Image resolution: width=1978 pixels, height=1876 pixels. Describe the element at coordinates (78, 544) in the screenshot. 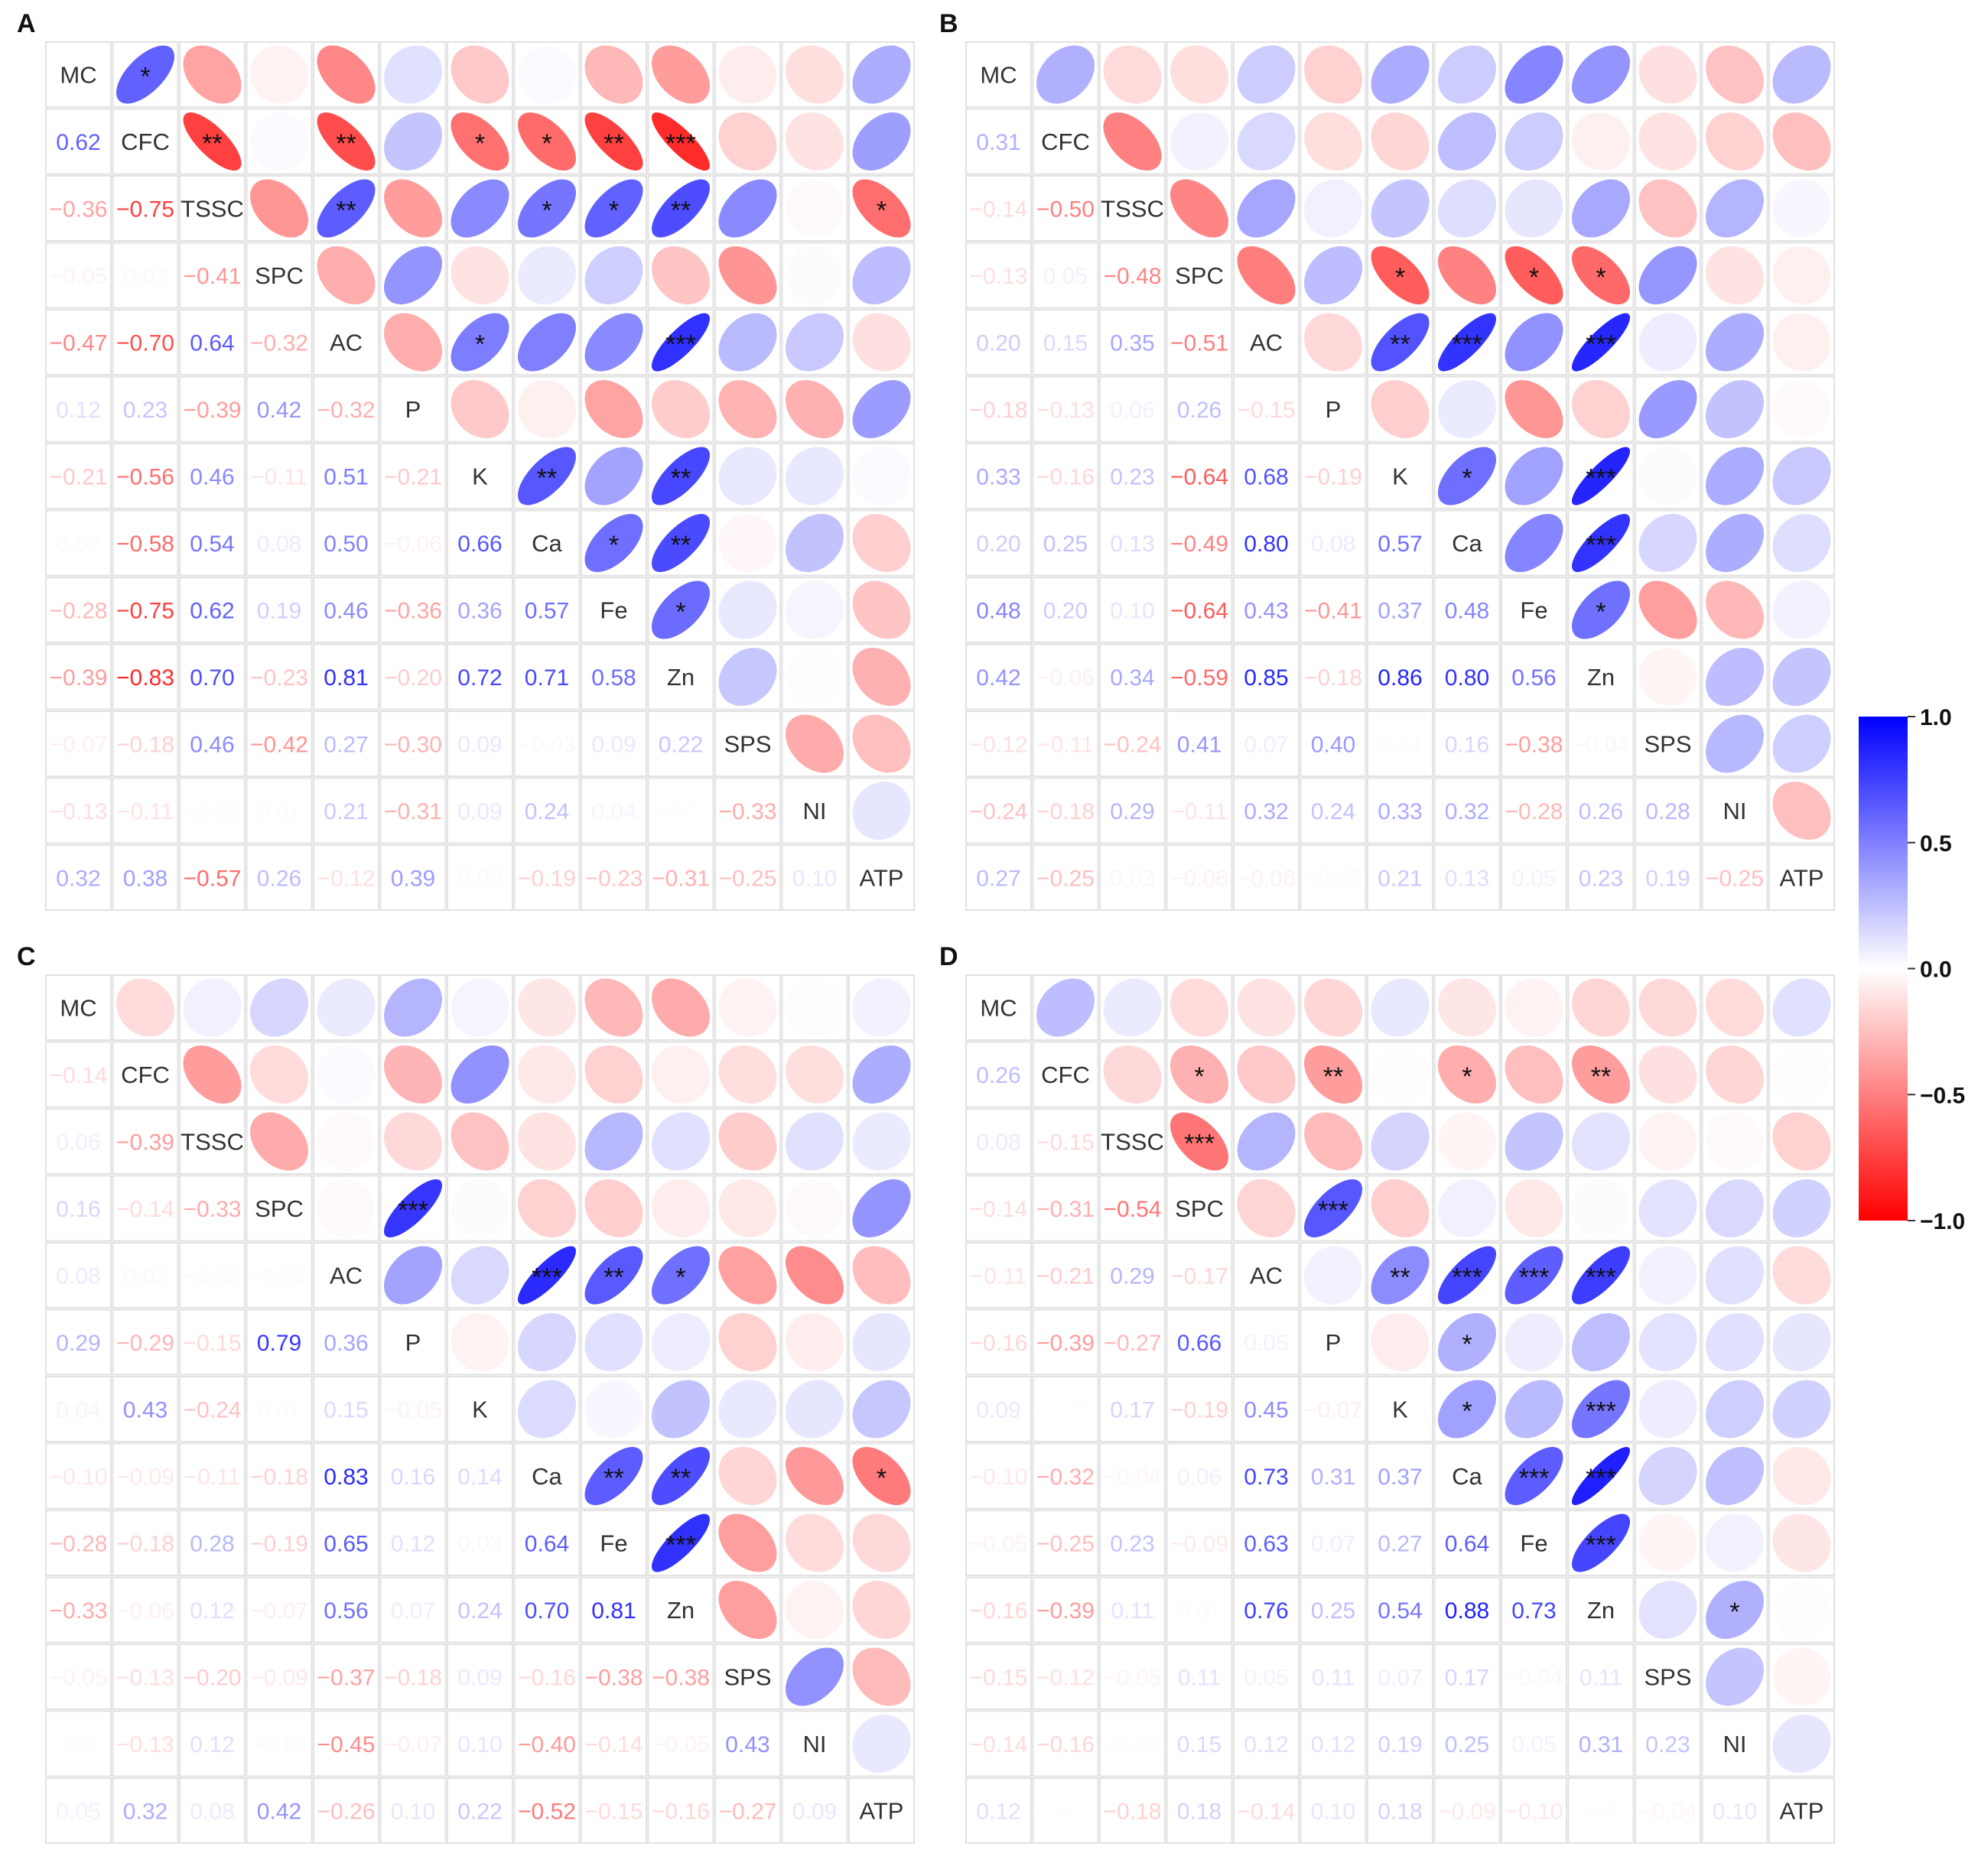

I see `coefficient-label: 0.02` at that location.